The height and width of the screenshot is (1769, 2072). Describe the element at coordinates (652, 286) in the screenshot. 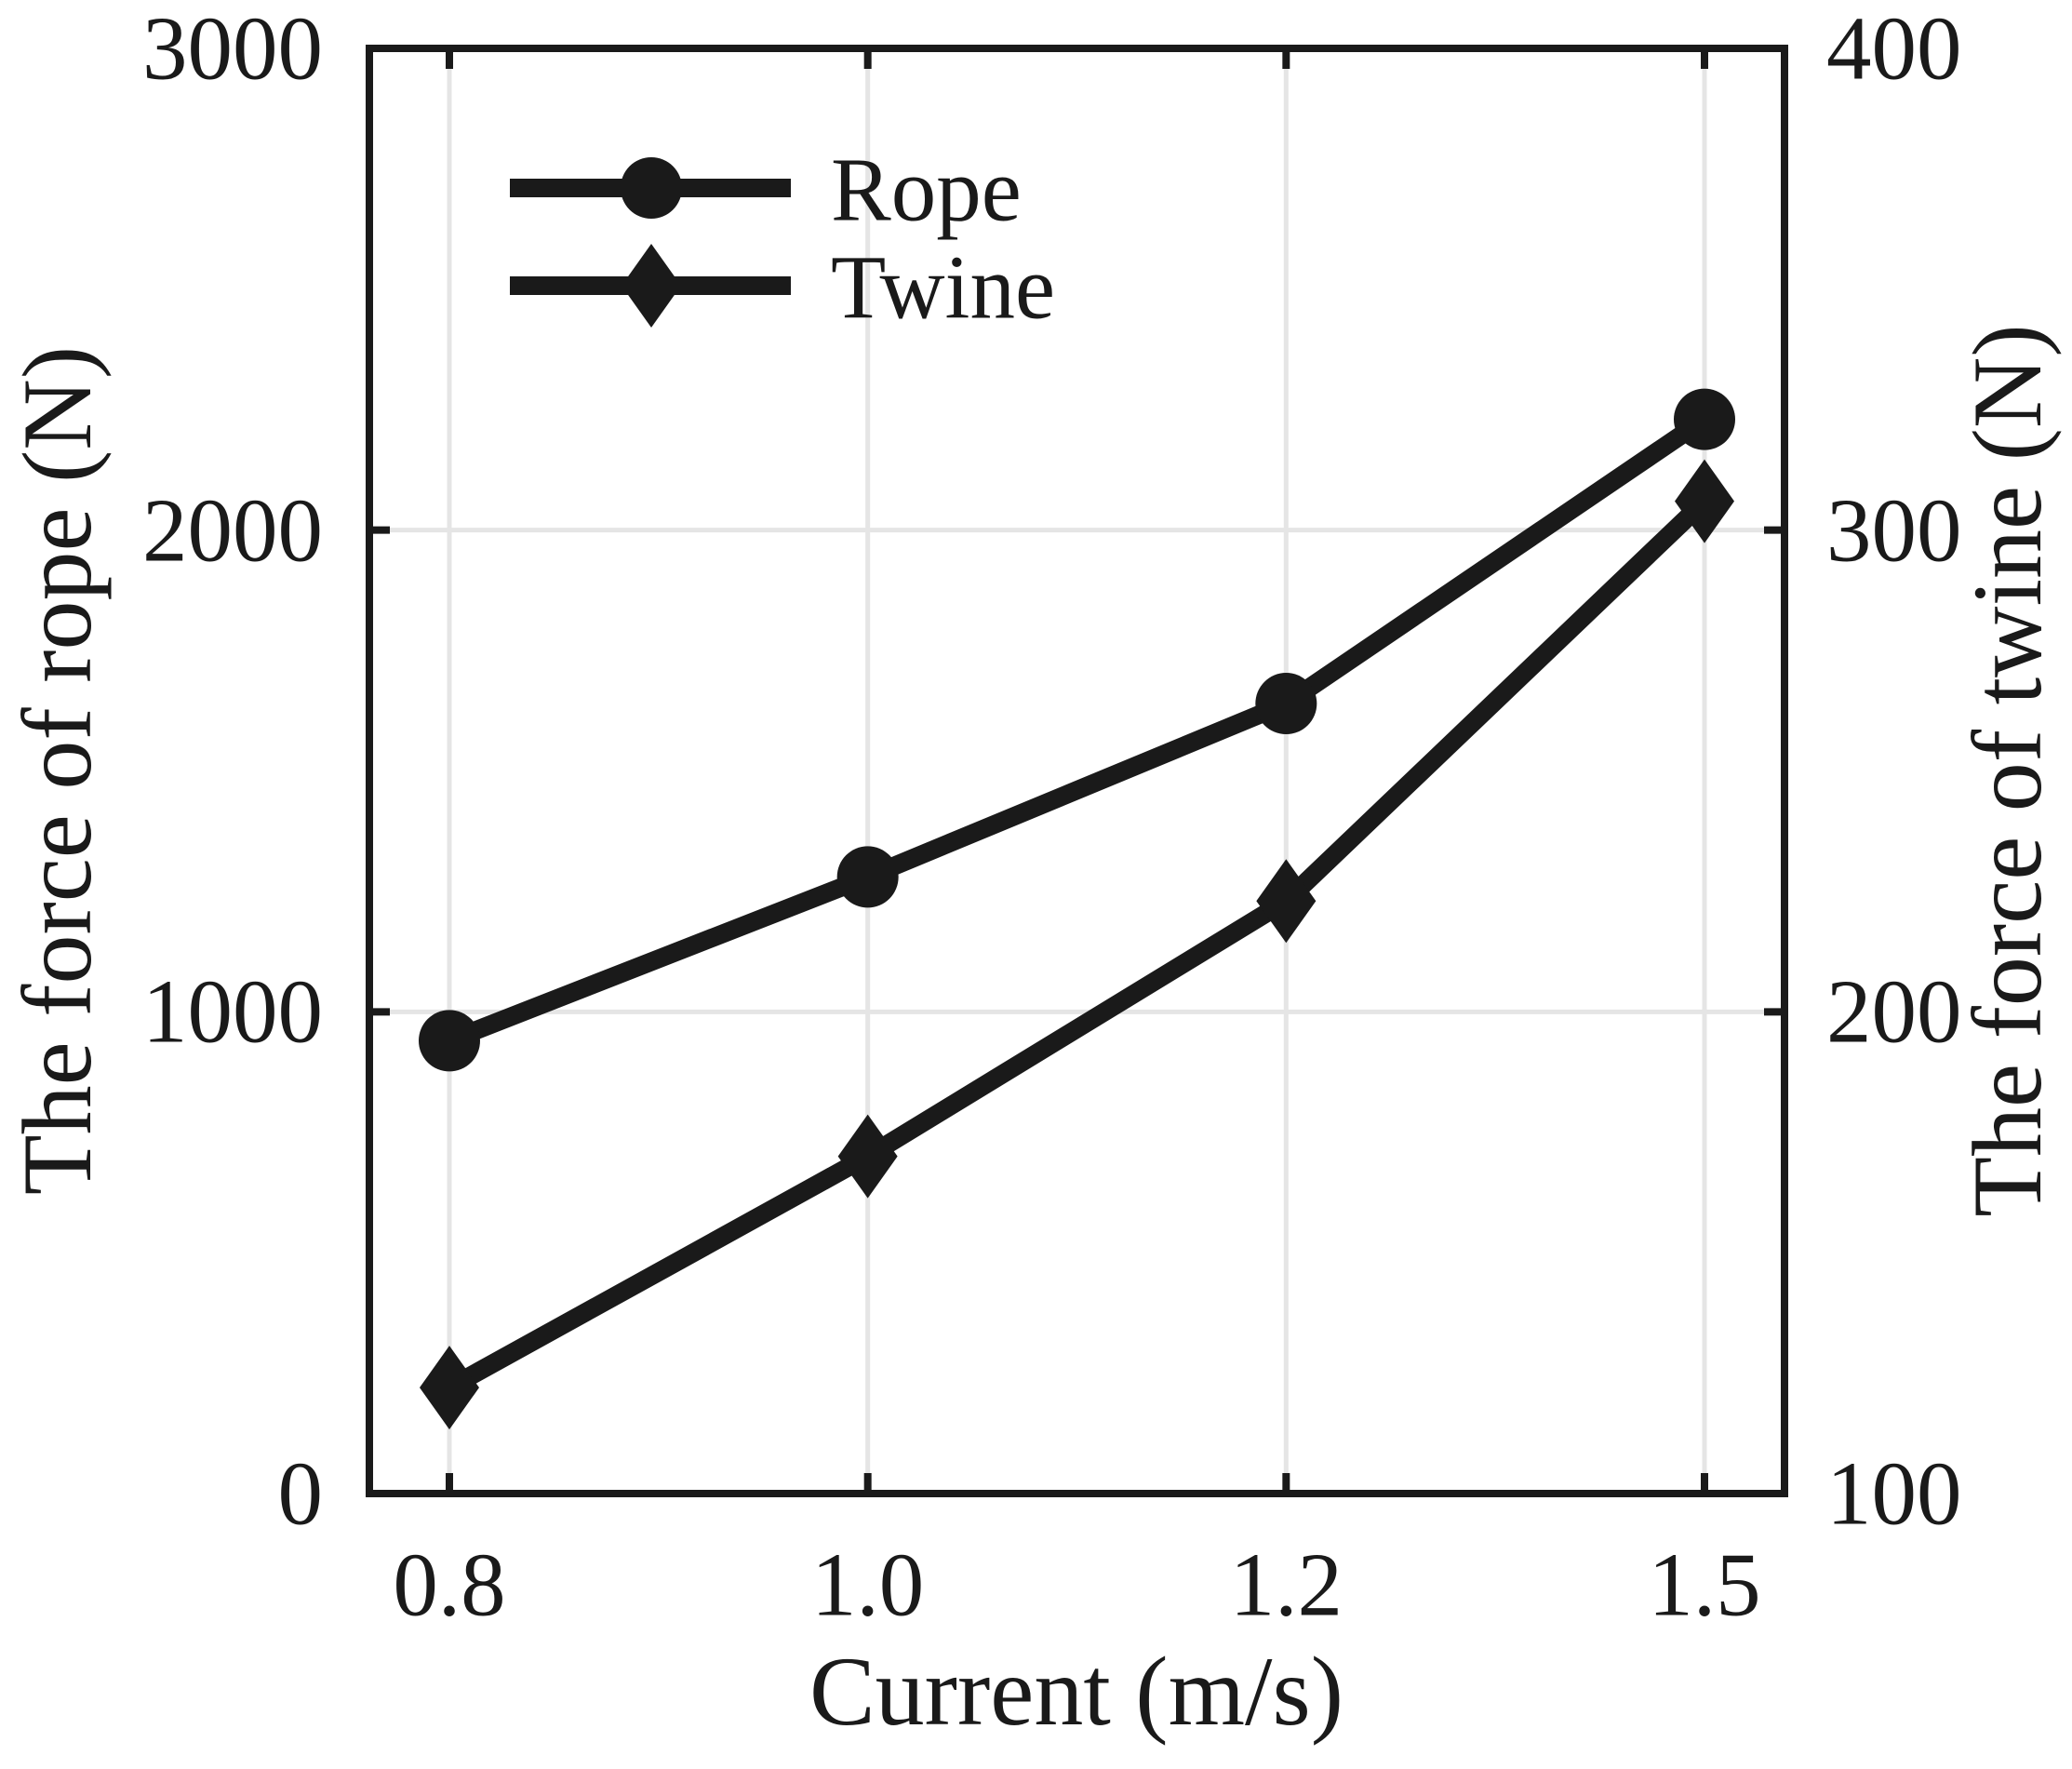

I see `legend-marker-twine` at that location.